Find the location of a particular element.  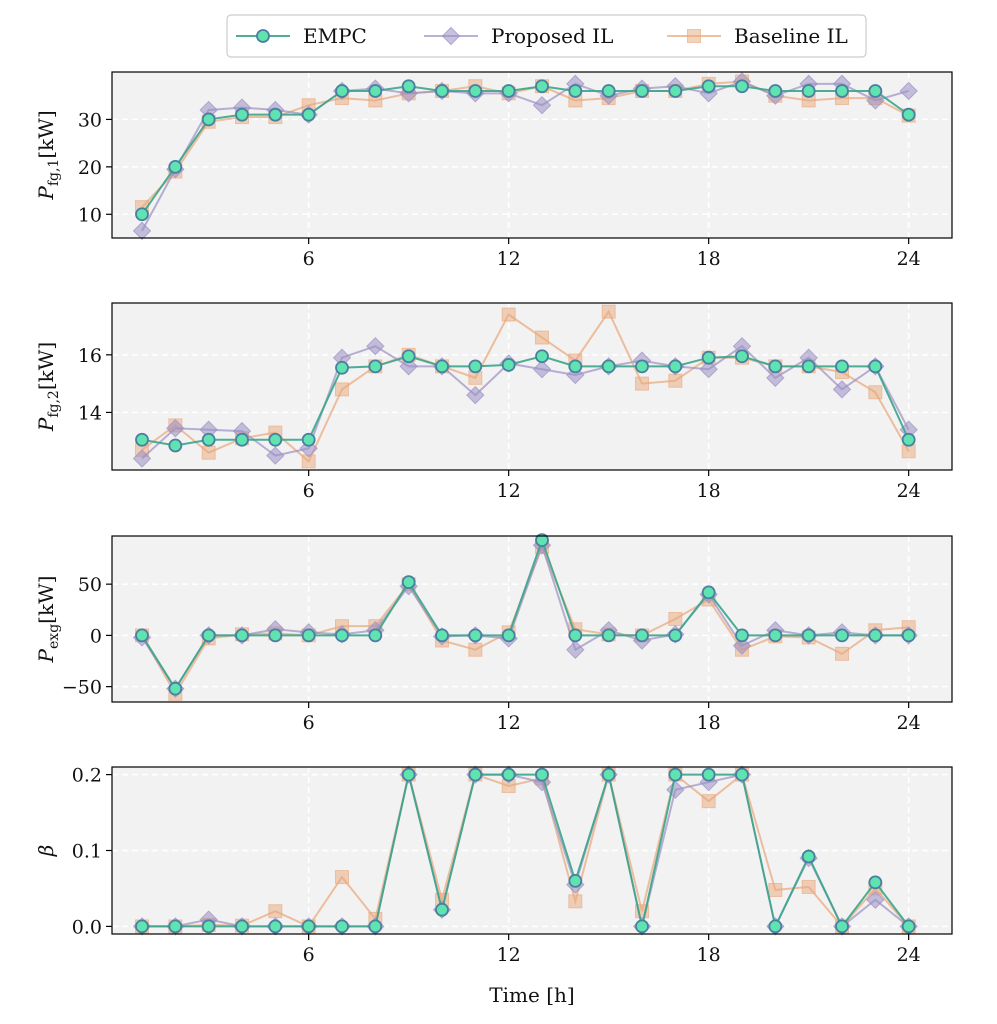

legend-label: Proposed IL is located at coordinates (552, 36).